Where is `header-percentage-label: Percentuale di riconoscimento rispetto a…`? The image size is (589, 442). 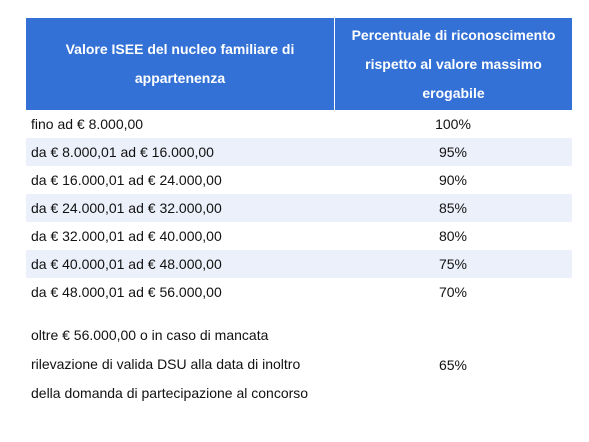 header-percentage-label: Percentuale di riconoscimento rispetto a… is located at coordinates (453, 63).